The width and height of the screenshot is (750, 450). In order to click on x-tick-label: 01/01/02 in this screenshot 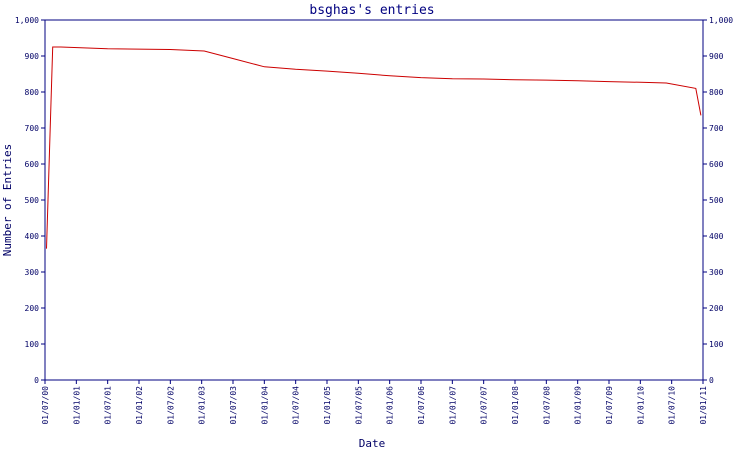, I will do `click(139, 405)`.